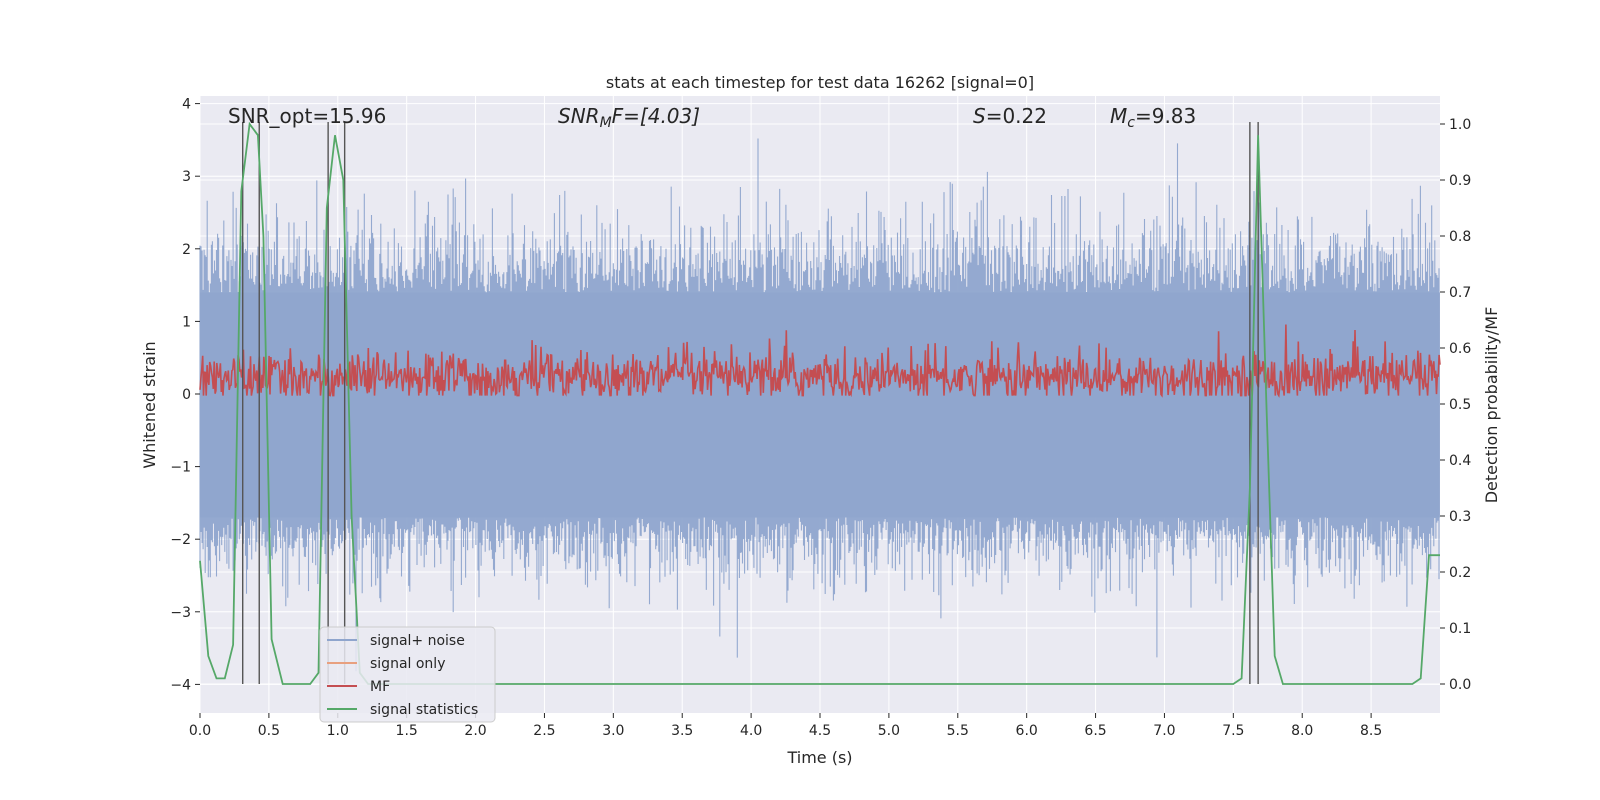  What do you see at coordinates (1460, 237) in the screenshot?
I see `y-tick-label-right: 0.8` at bounding box center [1460, 237].